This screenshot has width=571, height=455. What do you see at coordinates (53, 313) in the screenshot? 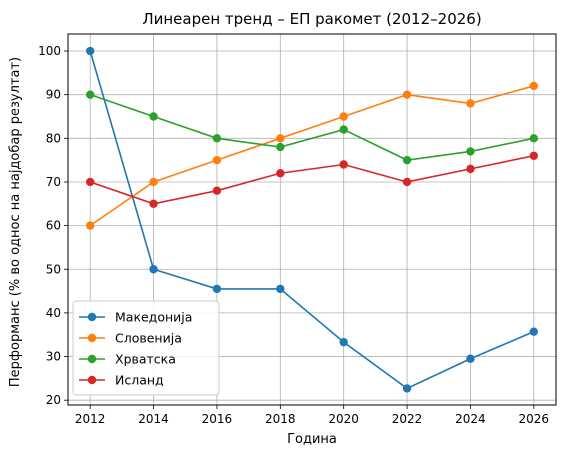
I see `y-tick-label: 40` at bounding box center [53, 313].